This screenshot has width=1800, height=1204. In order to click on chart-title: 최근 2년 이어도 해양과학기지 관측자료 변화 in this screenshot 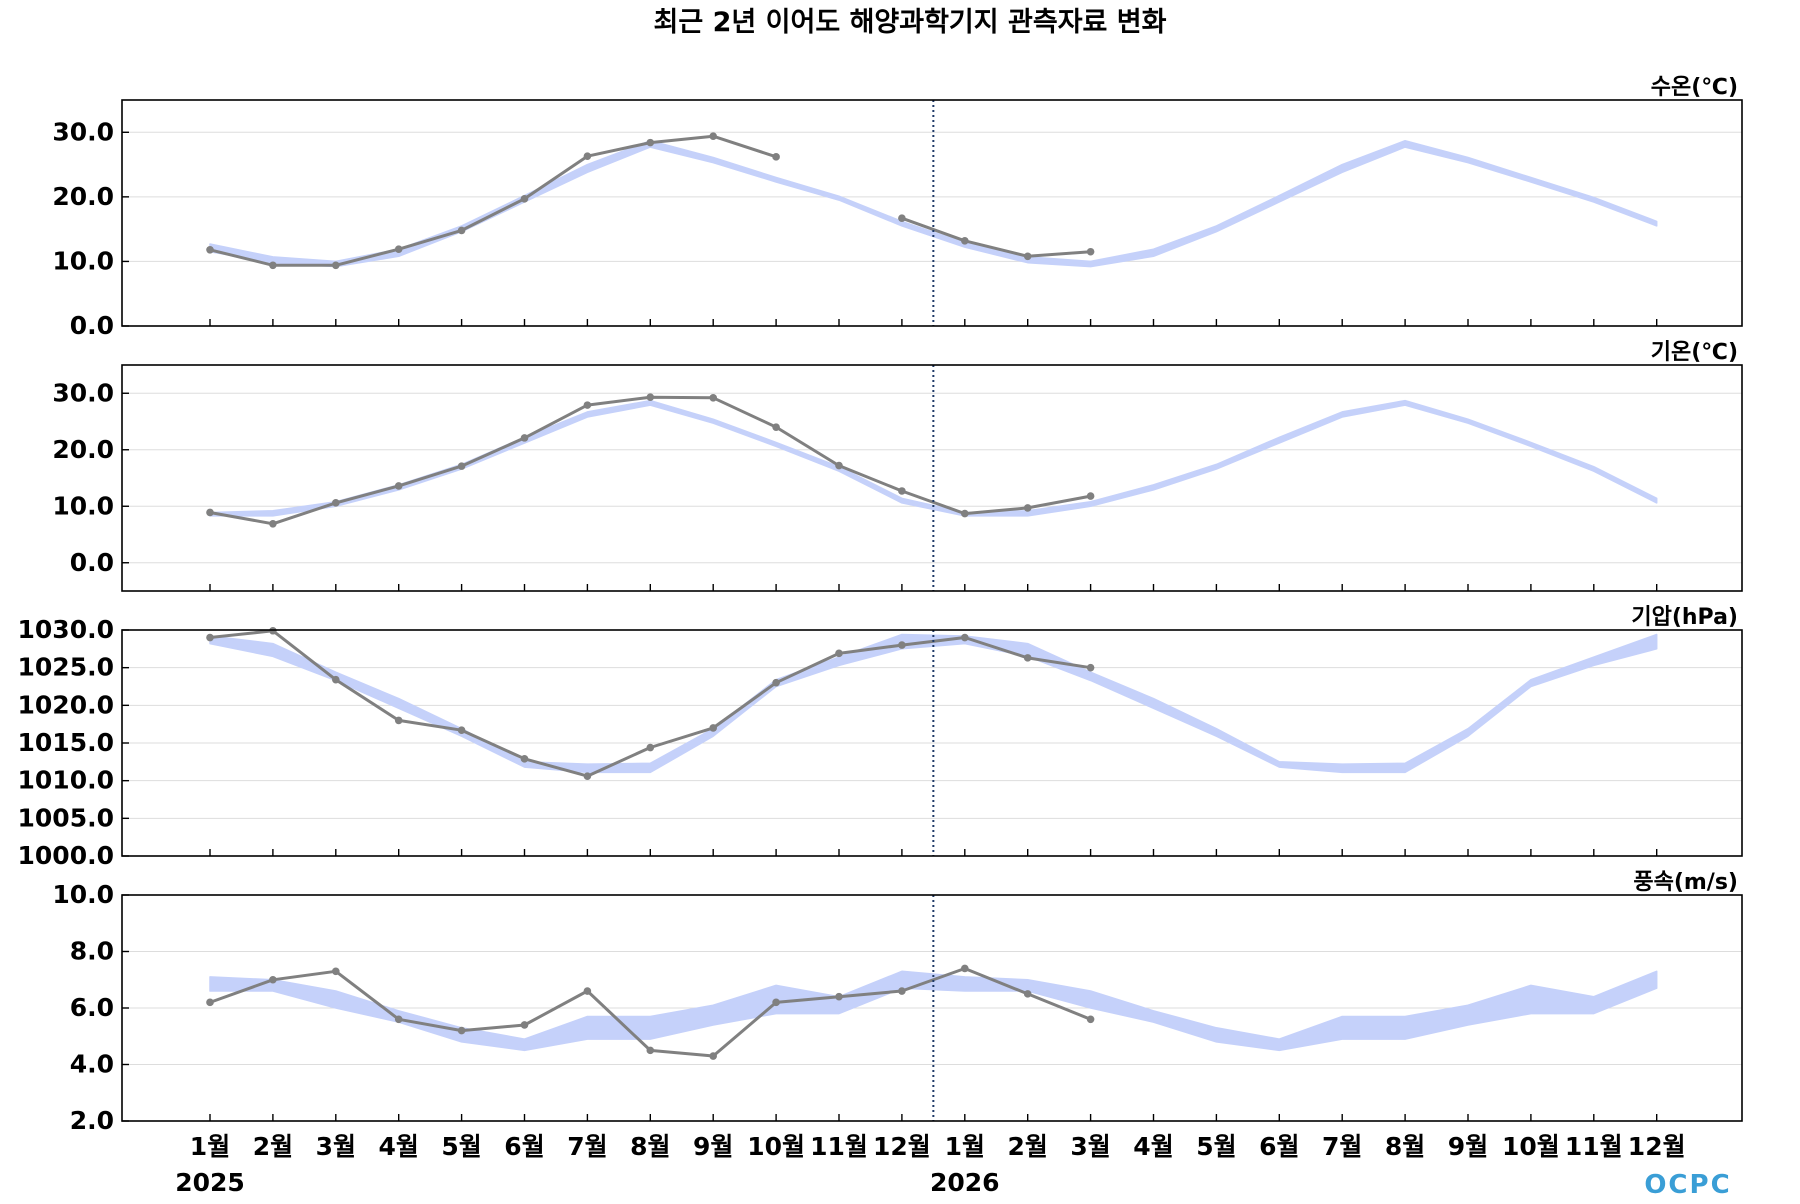, I will do `click(910, 22)`.